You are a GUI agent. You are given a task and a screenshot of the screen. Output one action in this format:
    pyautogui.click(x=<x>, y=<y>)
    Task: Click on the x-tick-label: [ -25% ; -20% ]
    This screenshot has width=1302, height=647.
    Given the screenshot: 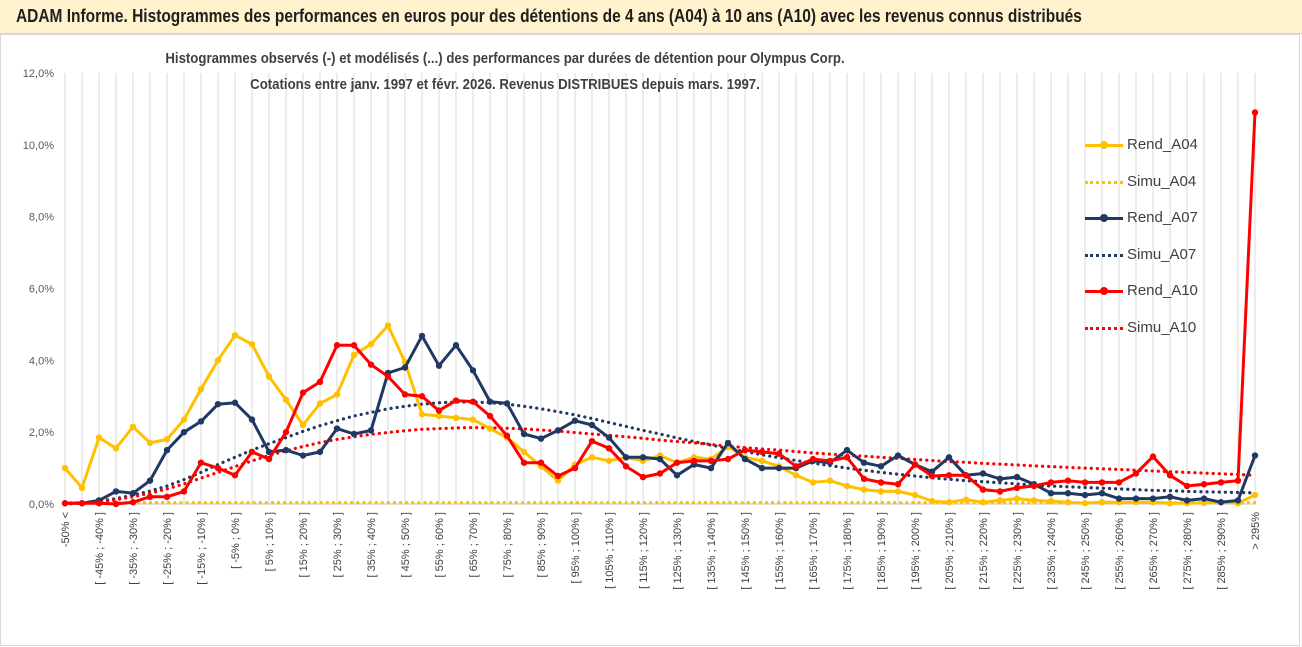 What is the action you would take?
    pyautogui.click(x=168, y=548)
    